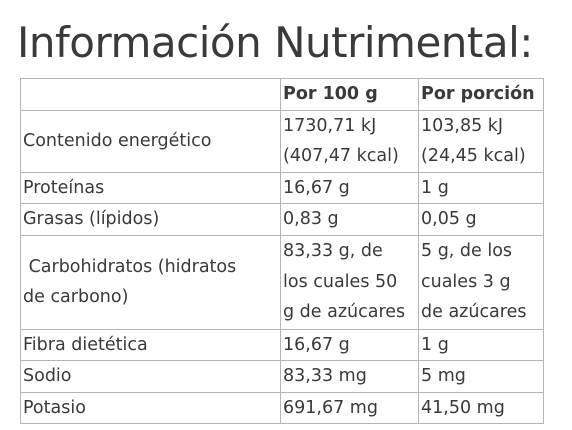 Image resolution: width=572 pixels, height=430 pixels. What do you see at coordinates (150, 94) in the screenshot?
I see `header-empty` at bounding box center [150, 94].